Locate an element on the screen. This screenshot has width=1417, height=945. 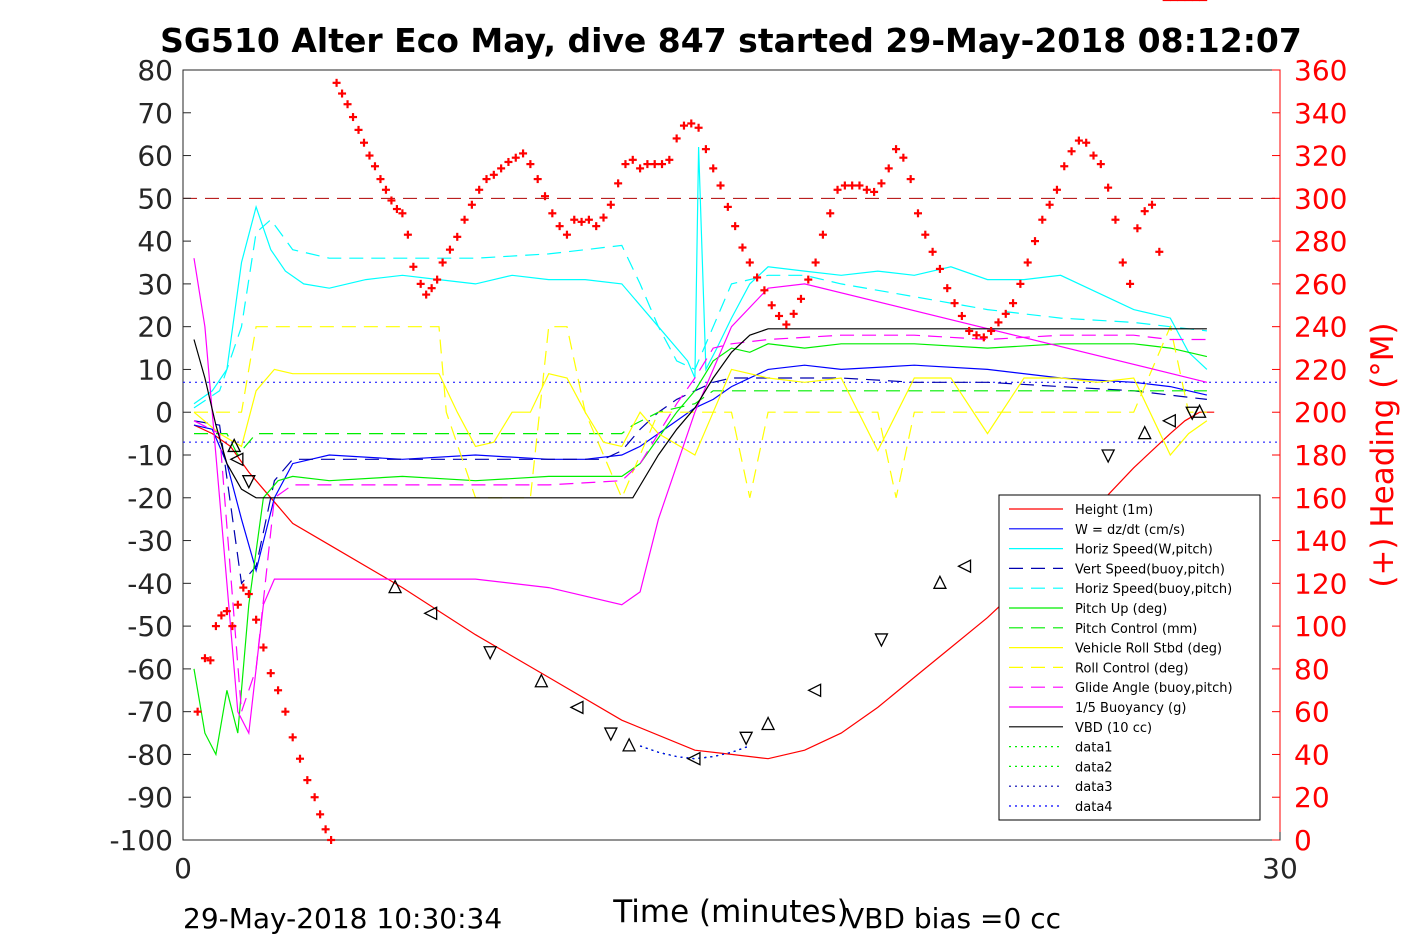
right-tick-label: 140 is located at coordinates (1320, 541).